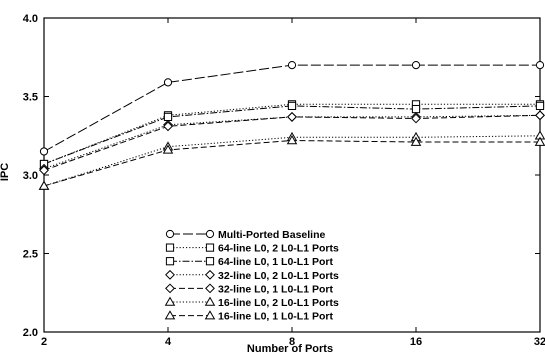  What do you see at coordinates (290, 349) in the screenshot?
I see `x-axis-label: Number of Ports` at bounding box center [290, 349].